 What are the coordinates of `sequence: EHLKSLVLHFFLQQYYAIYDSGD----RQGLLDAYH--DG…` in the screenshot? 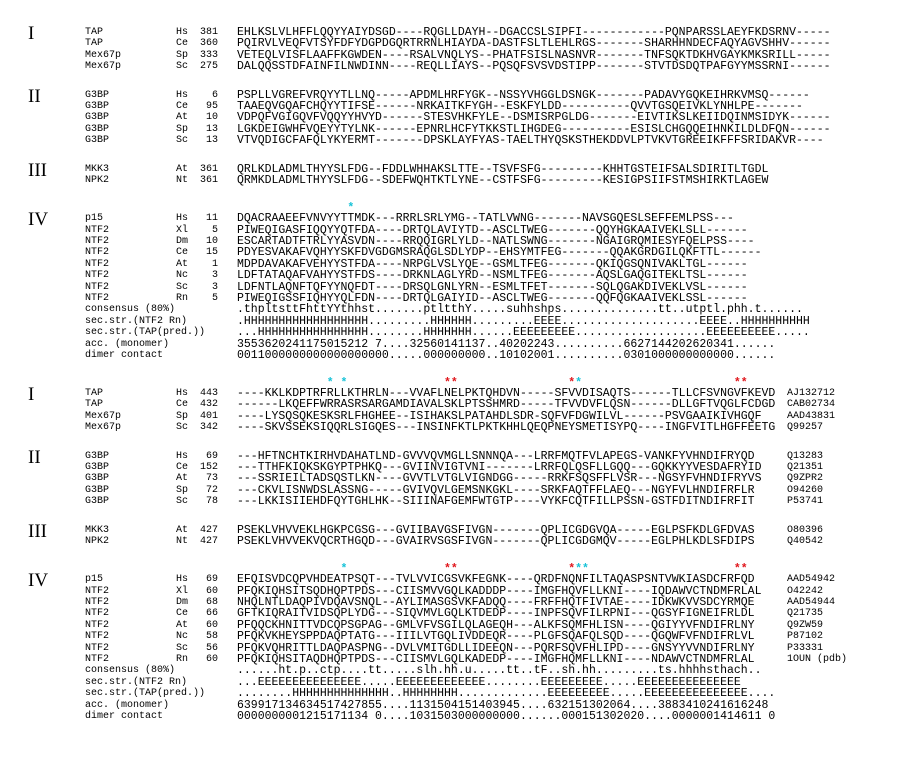 It's located at (534, 32).